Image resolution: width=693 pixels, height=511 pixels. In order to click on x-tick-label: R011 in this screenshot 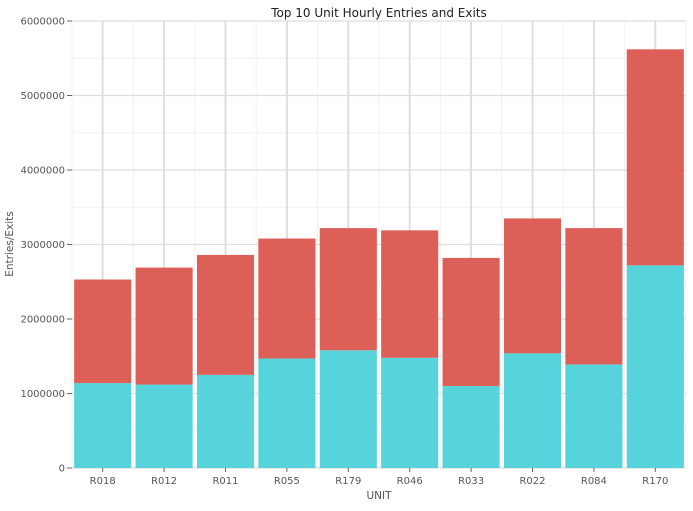, I will do `click(225, 481)`.